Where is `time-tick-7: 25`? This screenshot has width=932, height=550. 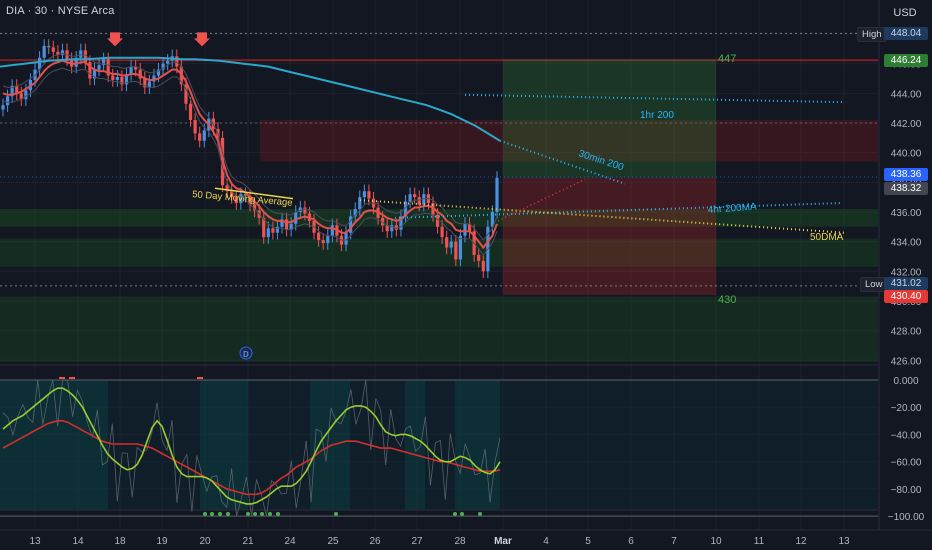 time-tick-7: 25 is located at coordinates (333, 541).